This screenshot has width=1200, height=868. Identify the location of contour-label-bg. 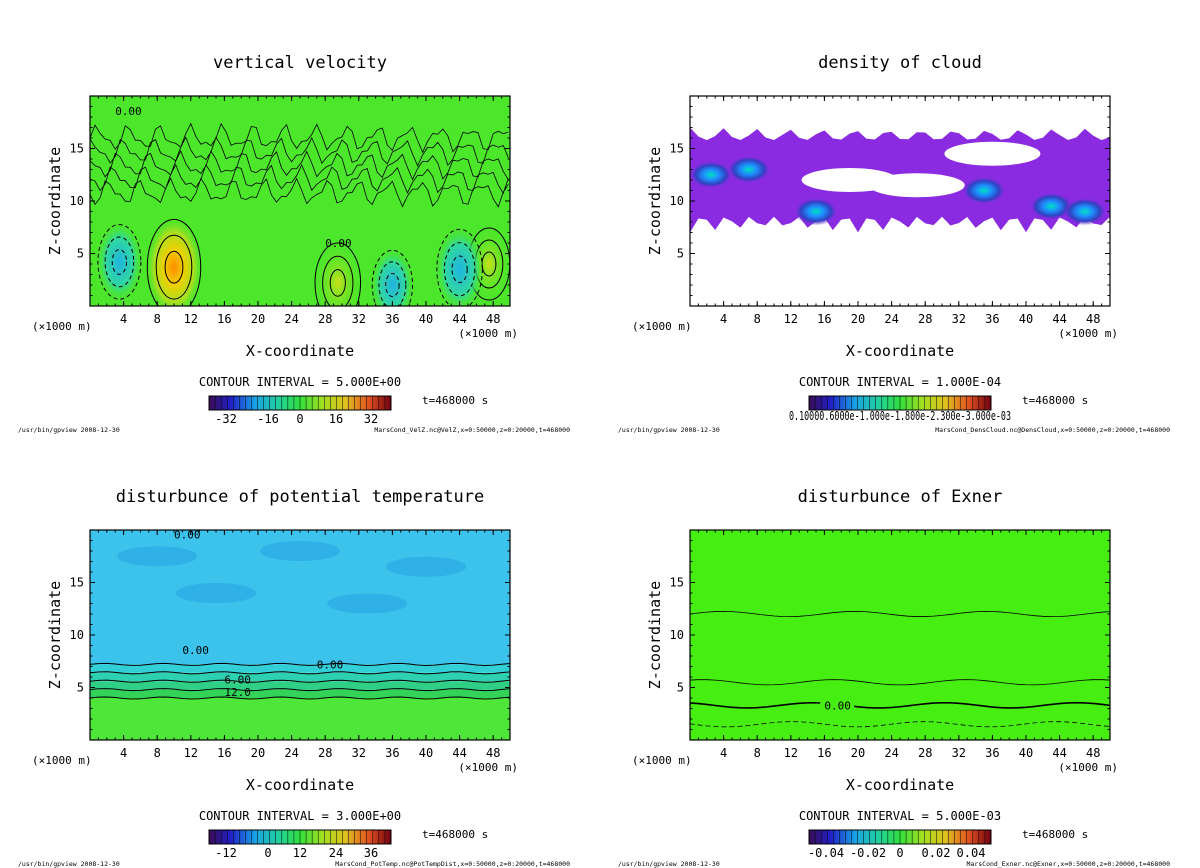
(837, 705).